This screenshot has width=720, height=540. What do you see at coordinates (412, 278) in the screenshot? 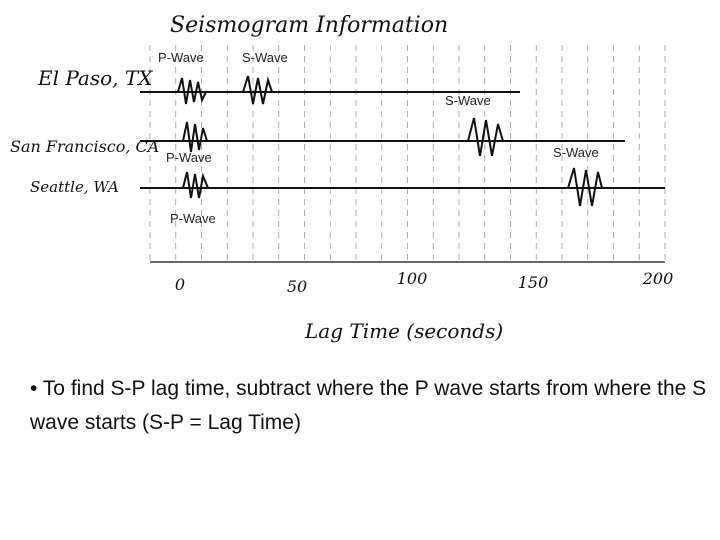
I see `axis-tick-label: 100` at bounding box center [412, 278].